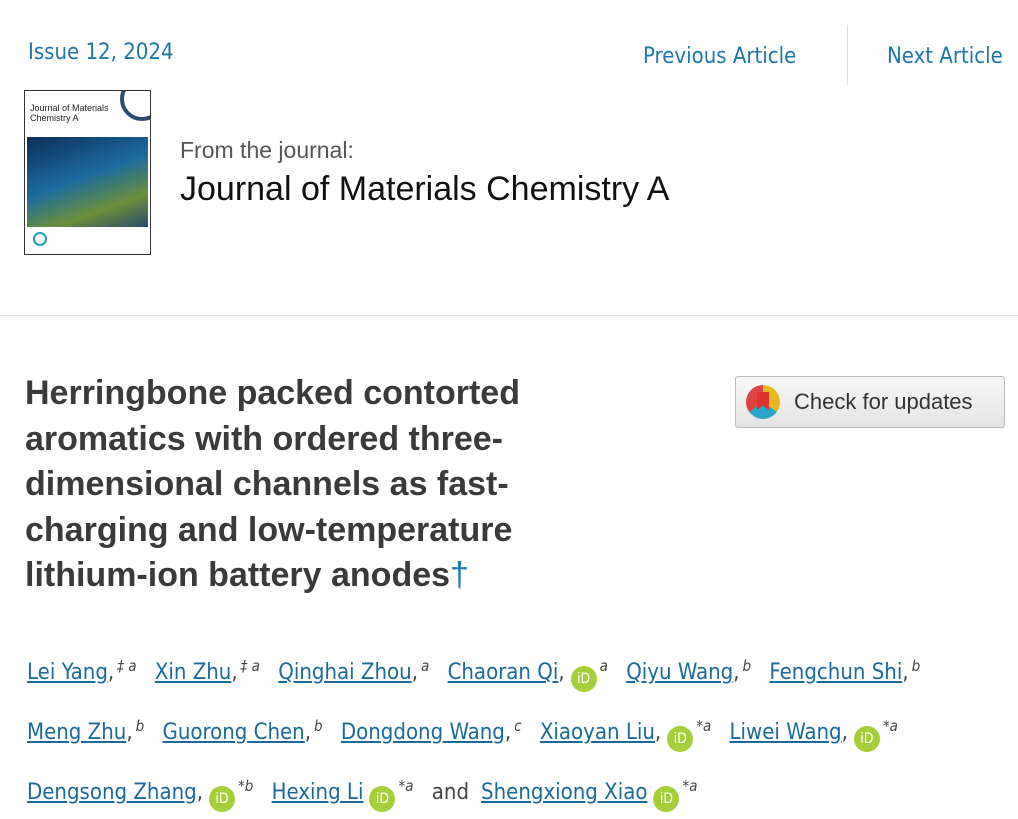 This screenshot has height=819, width=1018. I want to click on from-journal-label: From the journal:, so click(267, 150).